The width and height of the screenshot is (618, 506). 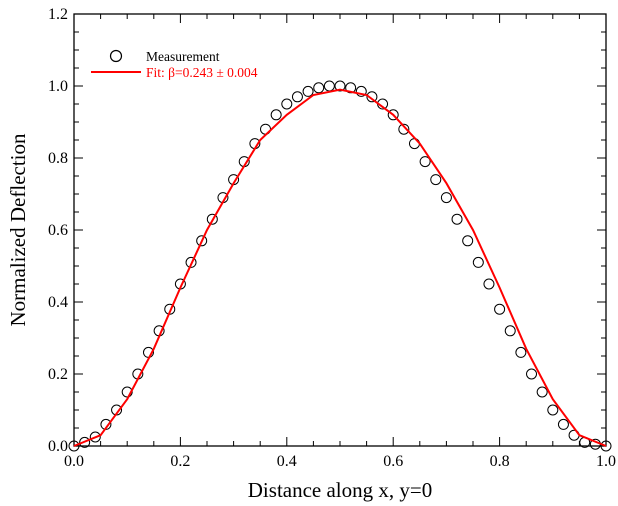 I want to click on y-tick-label: 0.4, so click(x=58, y=302).